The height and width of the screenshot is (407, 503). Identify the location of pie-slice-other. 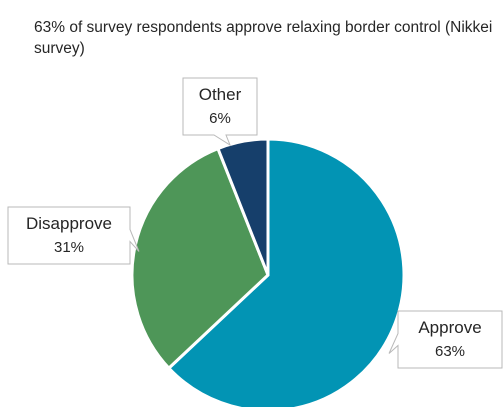
(243, 207).